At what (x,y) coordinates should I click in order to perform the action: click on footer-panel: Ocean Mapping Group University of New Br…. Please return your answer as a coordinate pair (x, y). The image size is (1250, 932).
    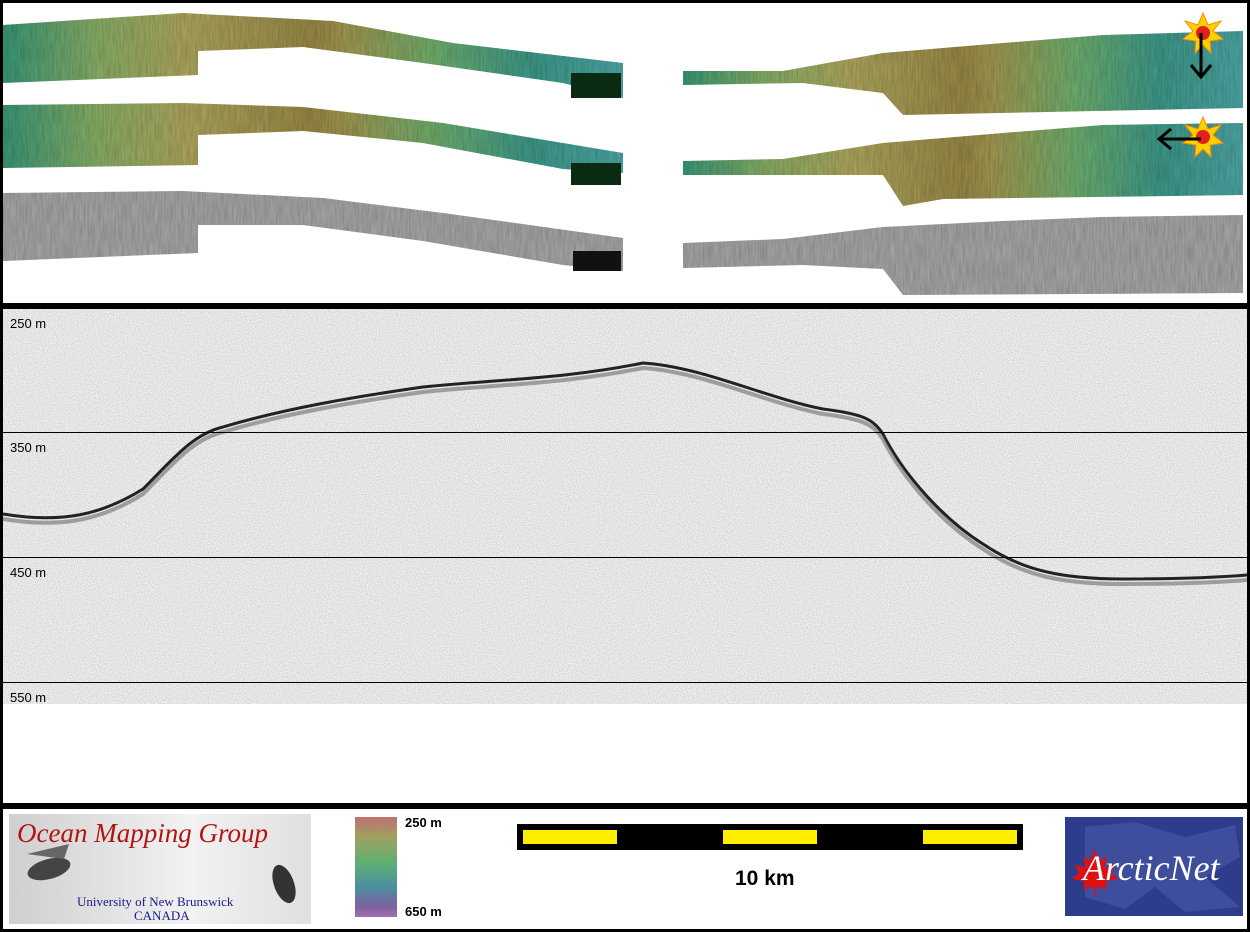
    Looking at the image, I should click on (625, 869).